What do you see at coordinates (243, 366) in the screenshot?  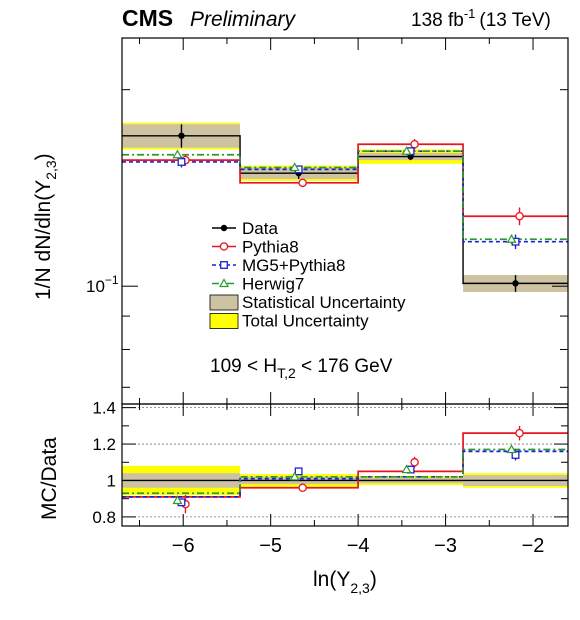 I see `annotation-main: 109 < H` at bounding box center [243, 366].